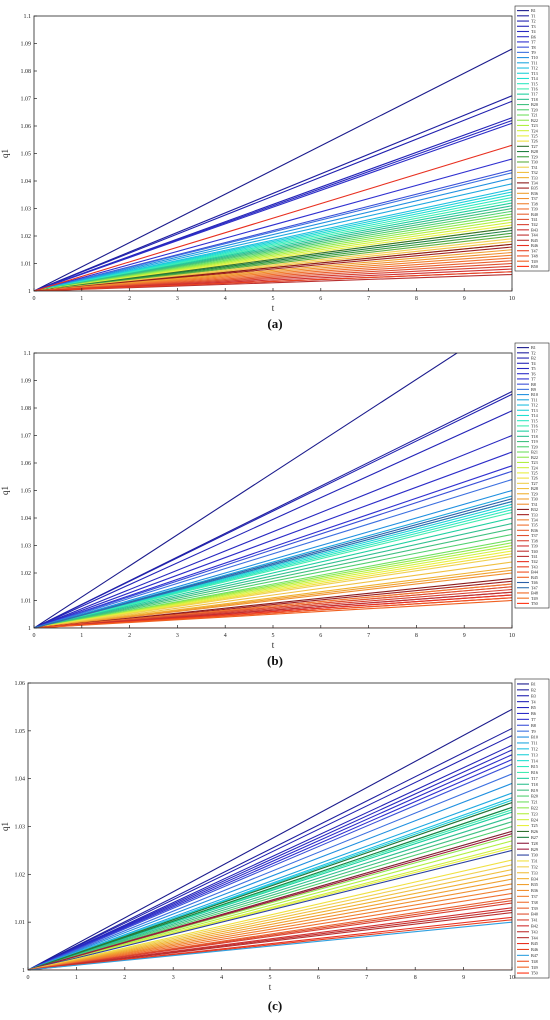 The width and height of the screenshot is (550, 1020). I want to click on legend-entry-B32: B32, so click(534, 509).